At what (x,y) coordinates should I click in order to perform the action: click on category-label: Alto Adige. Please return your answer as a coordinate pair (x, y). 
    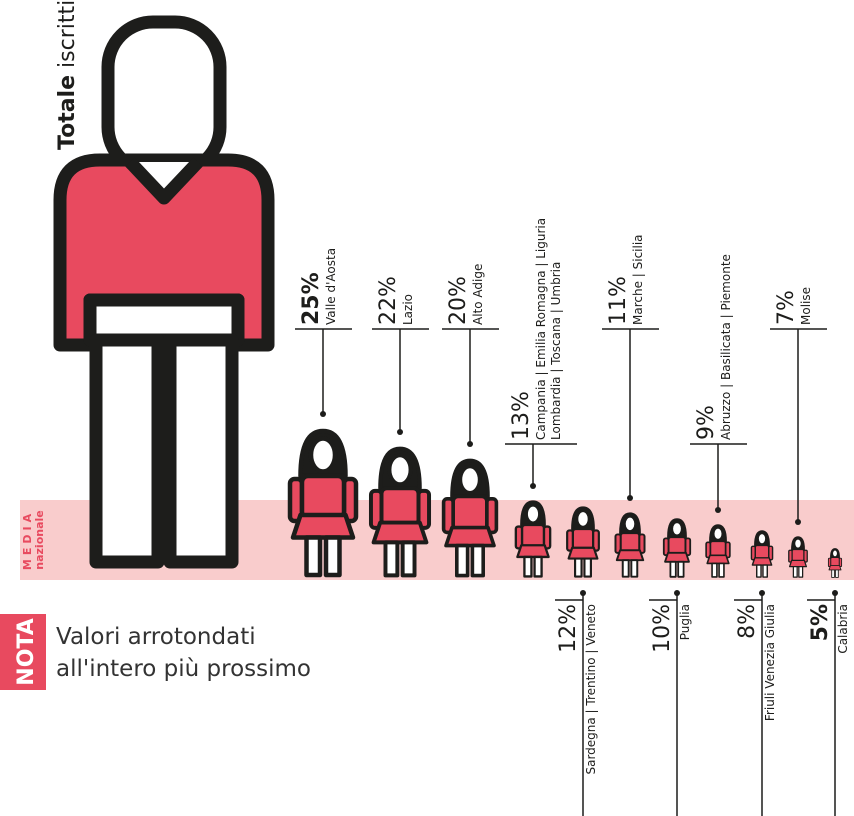
    Looking at the image, I should click on (478, 294).